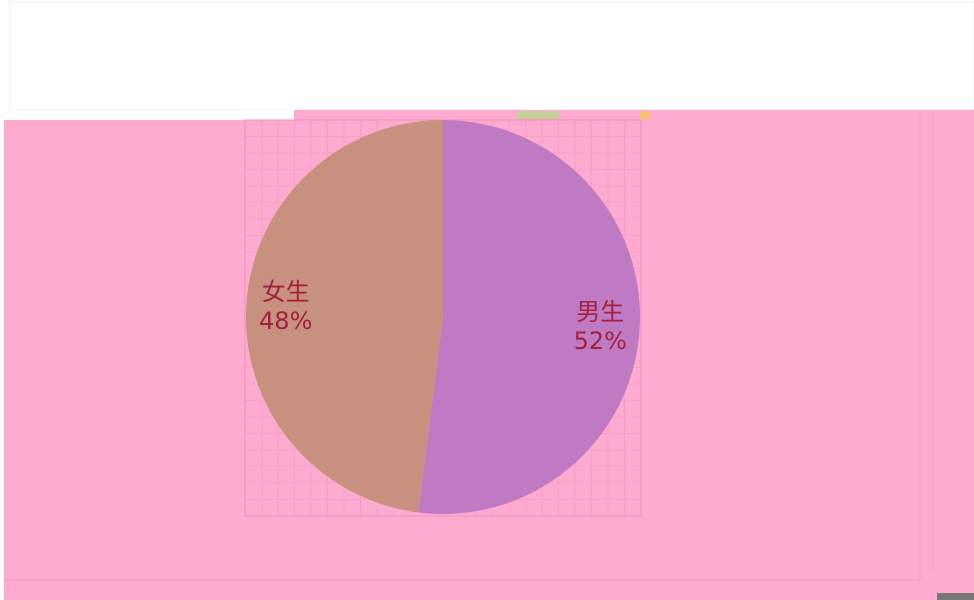 This screenshot has height=600, width=974. What do you see at coordinates (149, 115) in the screenshot?
I see `top-gap` at bounding box center [149, 115].